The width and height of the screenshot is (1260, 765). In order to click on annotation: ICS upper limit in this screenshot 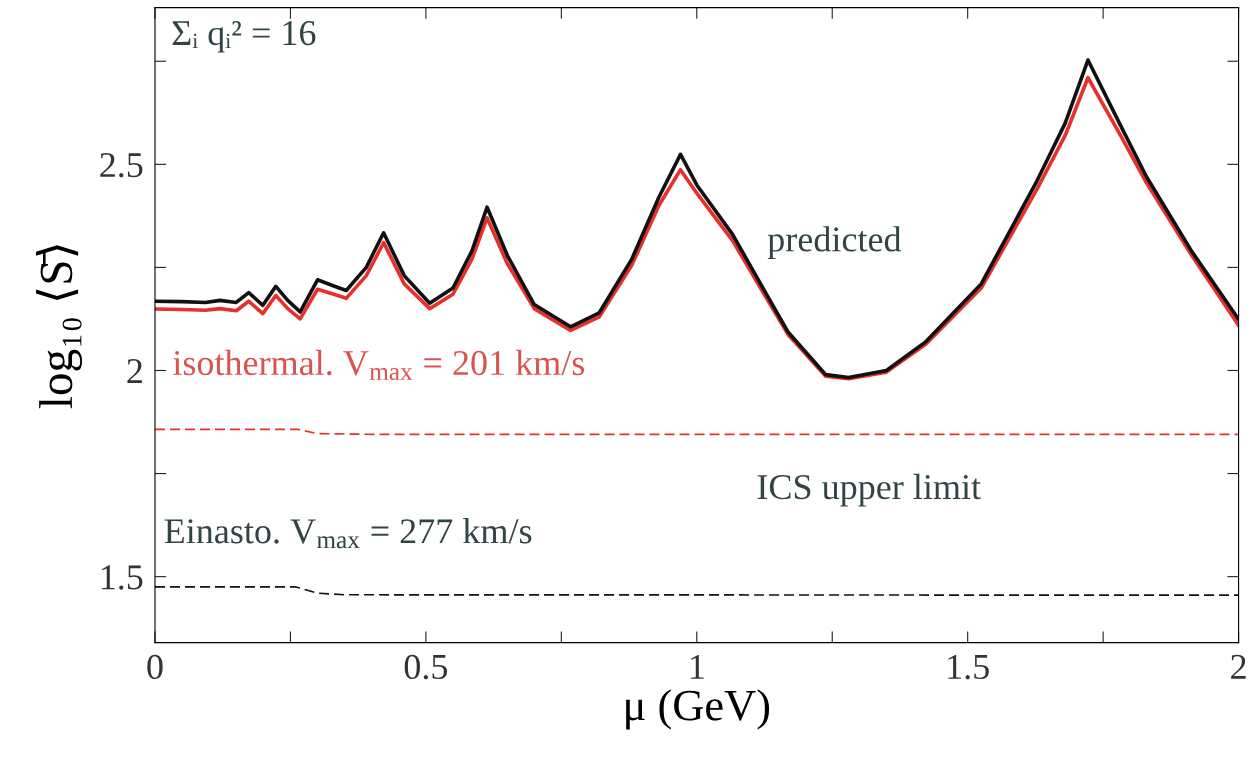, I will do `click(869, 490)`.